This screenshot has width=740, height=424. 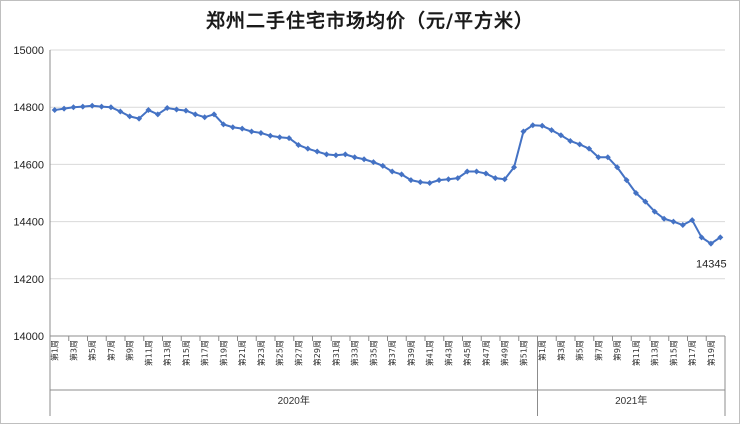 I want to click on y-tick-label: 14600, so click(x=28, y=165).